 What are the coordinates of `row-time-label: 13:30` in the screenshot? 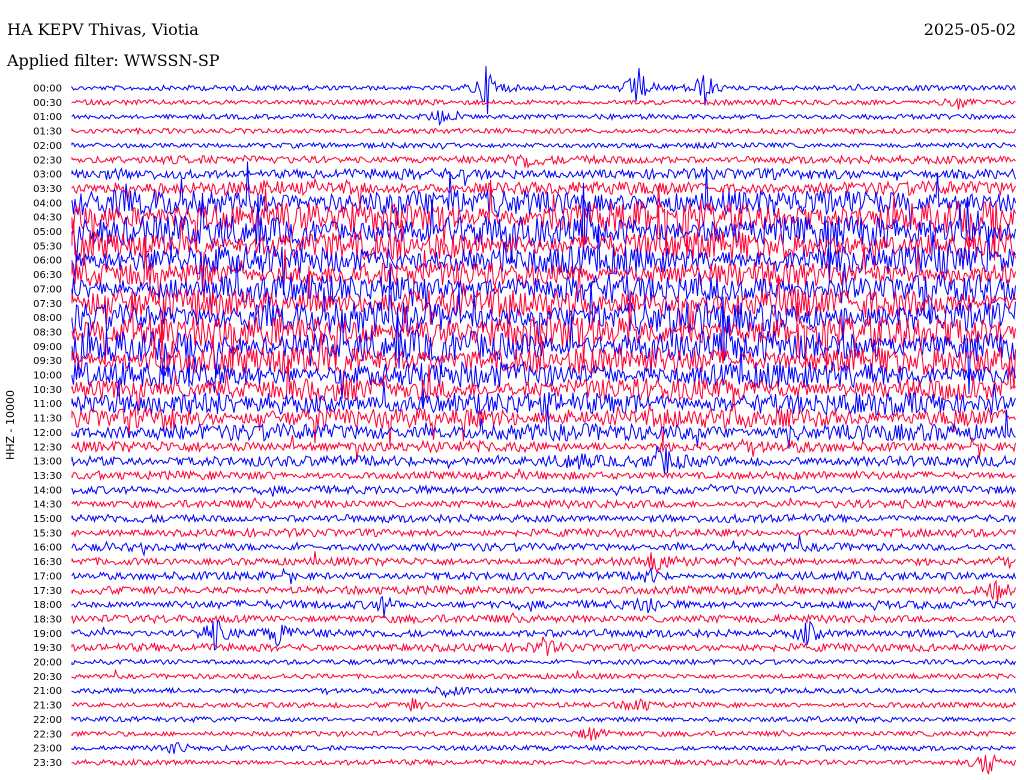 It's located at (47, 476).